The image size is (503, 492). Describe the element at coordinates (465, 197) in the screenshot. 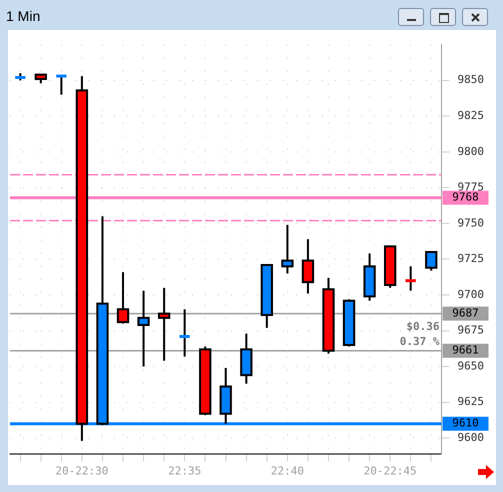

I see `ref-line-label: 9768` at that location.